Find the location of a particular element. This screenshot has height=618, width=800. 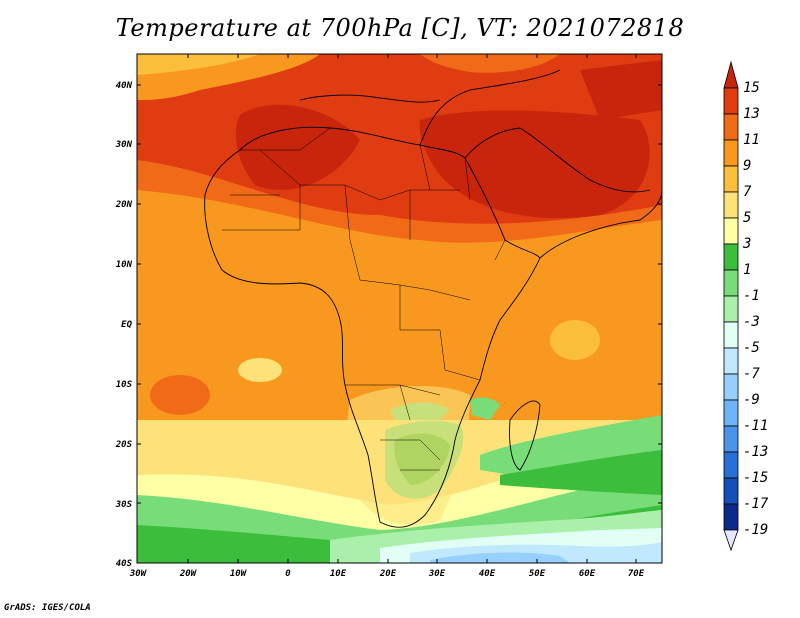

latitude-axis: 40N 30N 20N 10N EQ 10S 20S 30S 40S is located at coordinates (124, 325).